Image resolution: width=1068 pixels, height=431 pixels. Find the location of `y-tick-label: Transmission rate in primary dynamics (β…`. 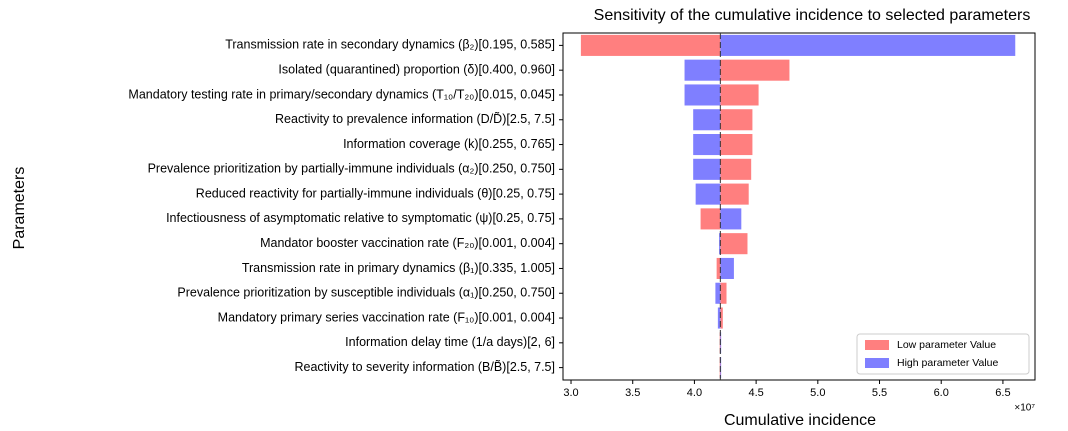

y-tick-label: Transmission rate in primary dynamics (β… is located at coordinates (398, 268).